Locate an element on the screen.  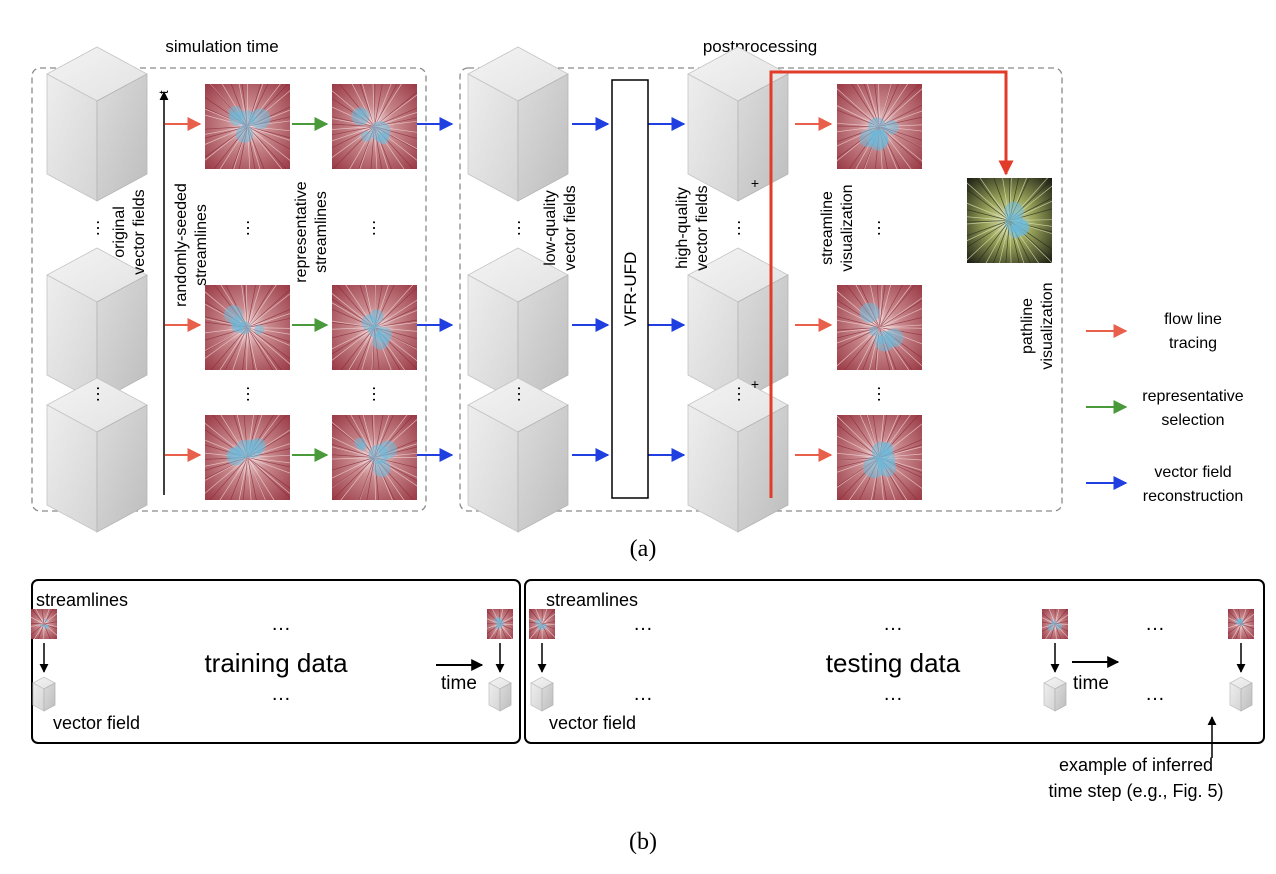
plus-sign-top: + is located at coordinates (755, 183).